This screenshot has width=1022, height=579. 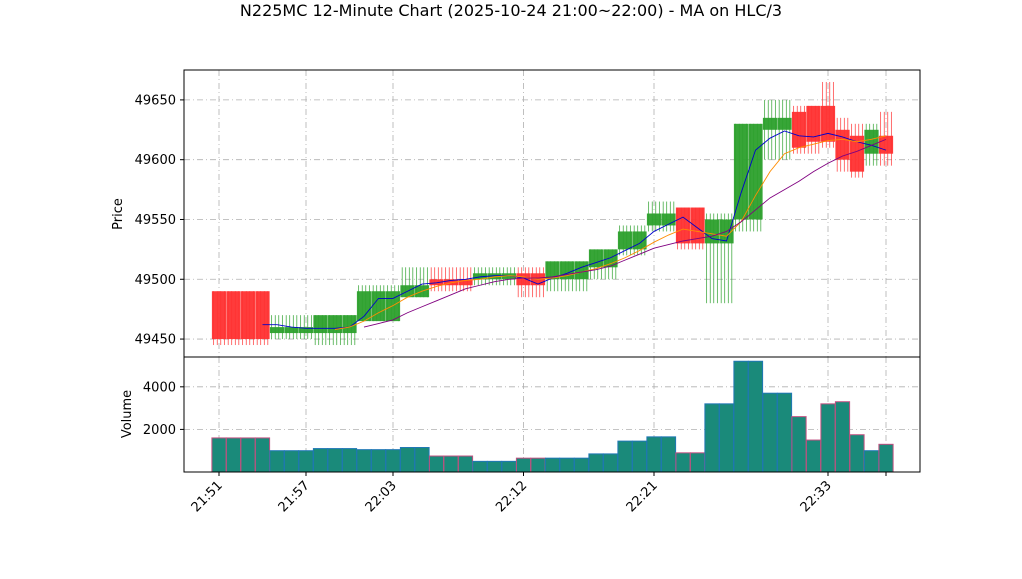 I want to click on price-y-axis-label: Price, so click(x=118, y=214).